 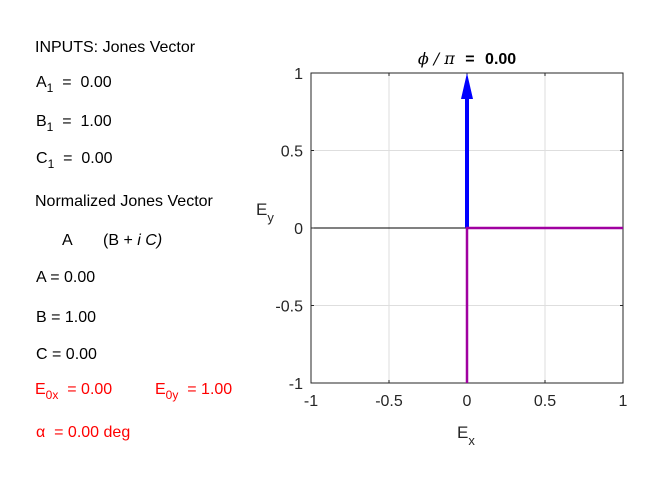 I want to click on e0y-sub: 0y, so click(x=172, y=395).